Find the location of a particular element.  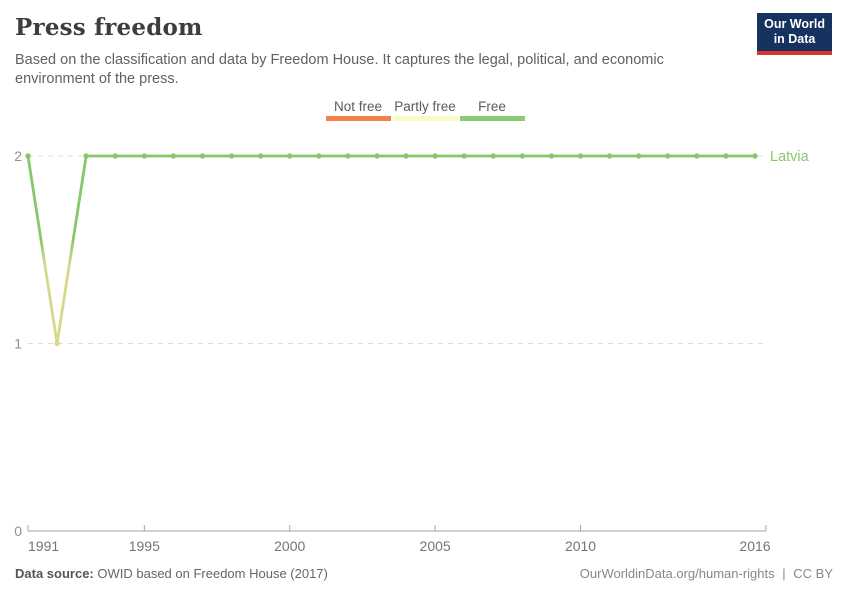

legend-swatch-not-free is located at coordinates (358, 118).